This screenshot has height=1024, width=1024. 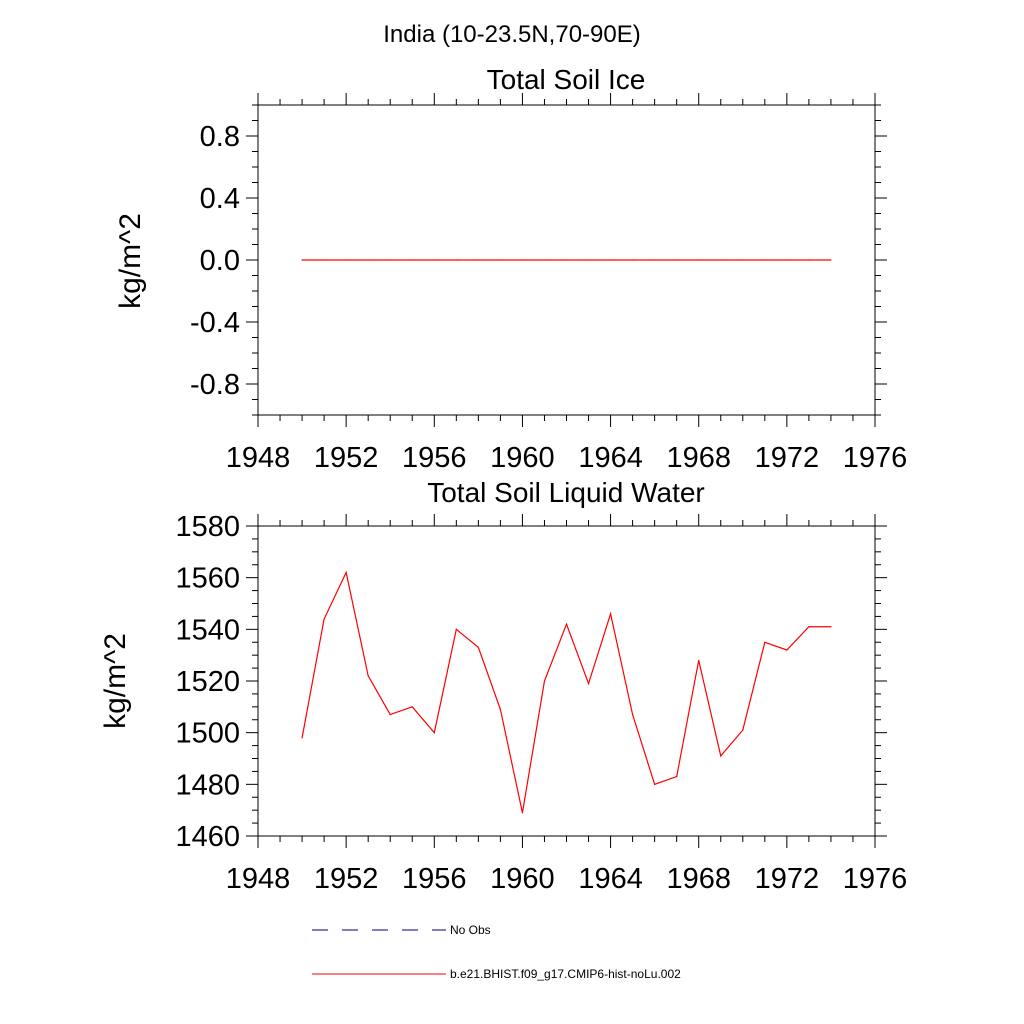 I want to click on y-tick-label: 1580, so click(x=207, y=527).